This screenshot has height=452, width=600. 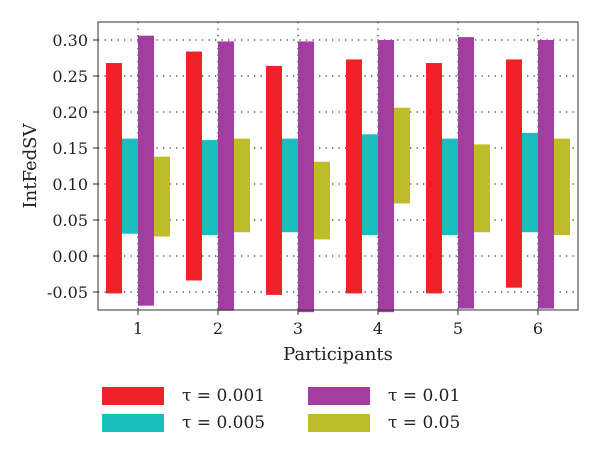 What do you see at coordinates (70, 184) in the screenshot?
I see `y-tick-label-3: 0.10` at bounding box center [70, 184].